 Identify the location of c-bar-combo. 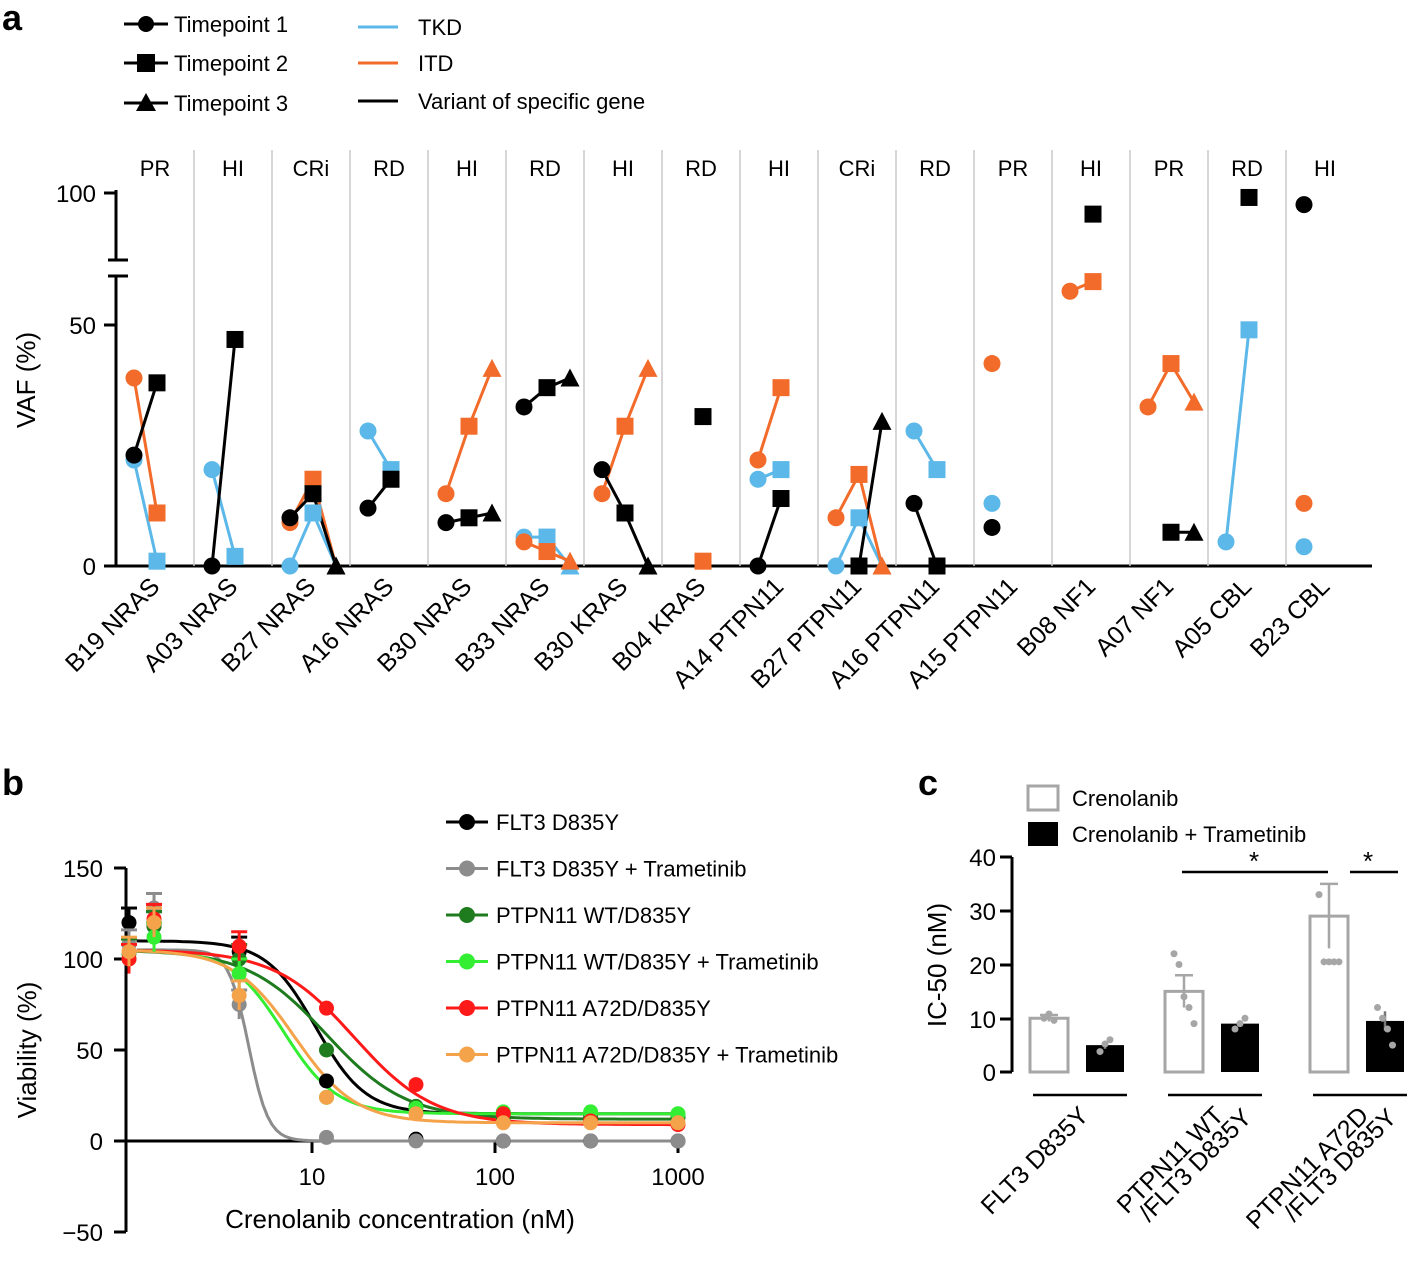
(1240, 1047).